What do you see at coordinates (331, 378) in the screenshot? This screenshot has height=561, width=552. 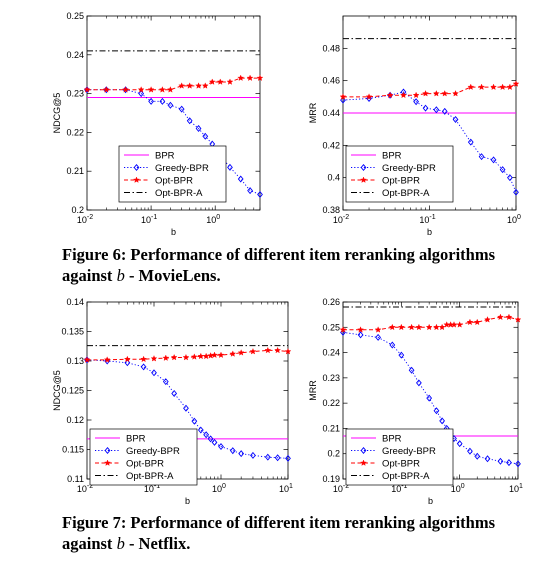 I see `y-tick-label: 0.23` at bounding box center [331, 378].